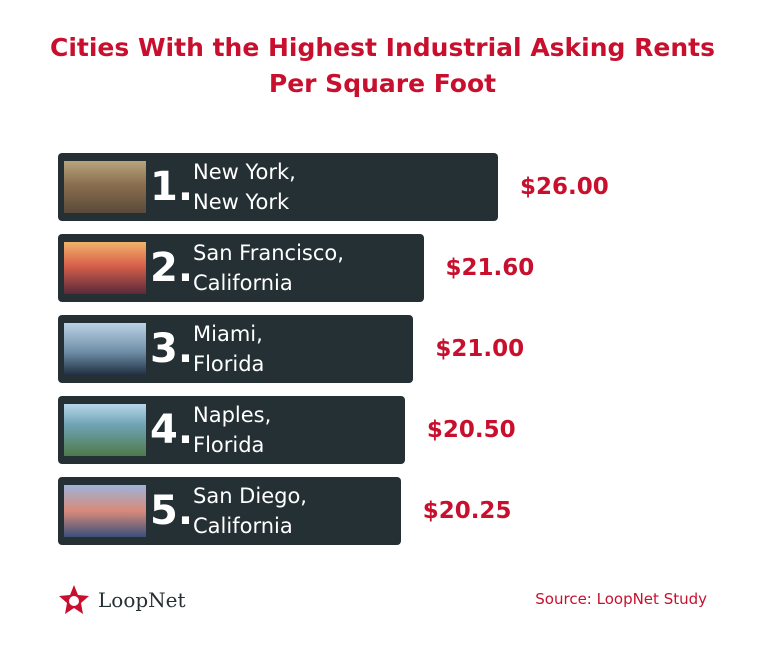 The width and height of the screenshot is (765, 656). What do you see at coordinates (490, 268) in the screenshot?
I see `value-label: $21.60` at bounding box center [490, 268].